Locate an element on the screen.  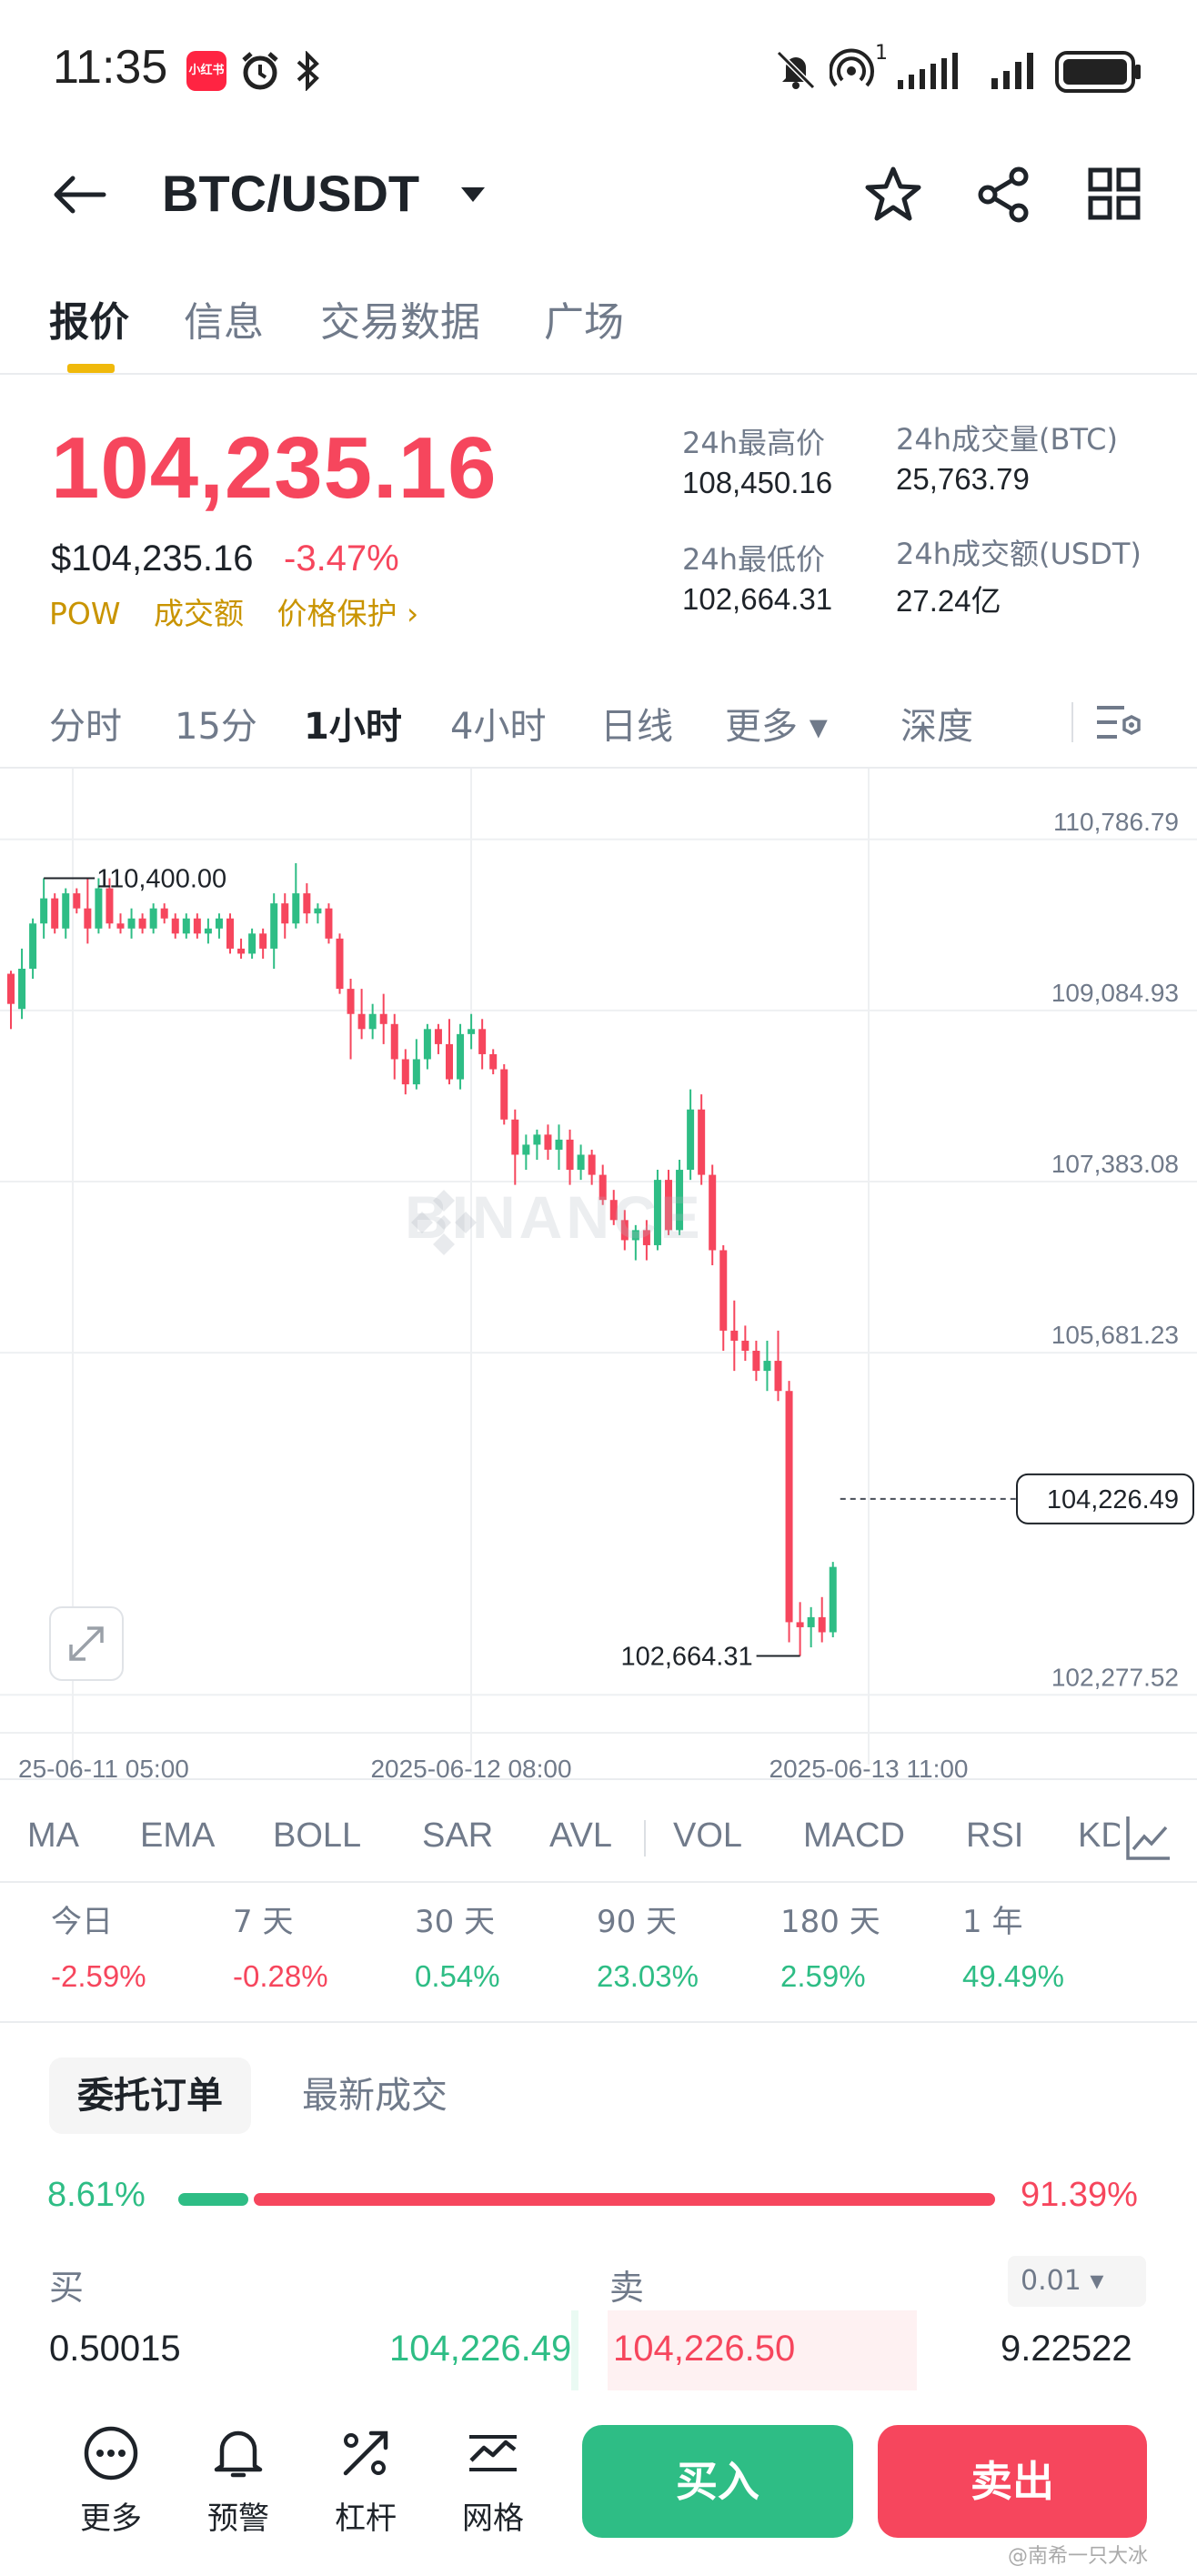
tab-quote: 报价 is located at coordinates (89, 322).